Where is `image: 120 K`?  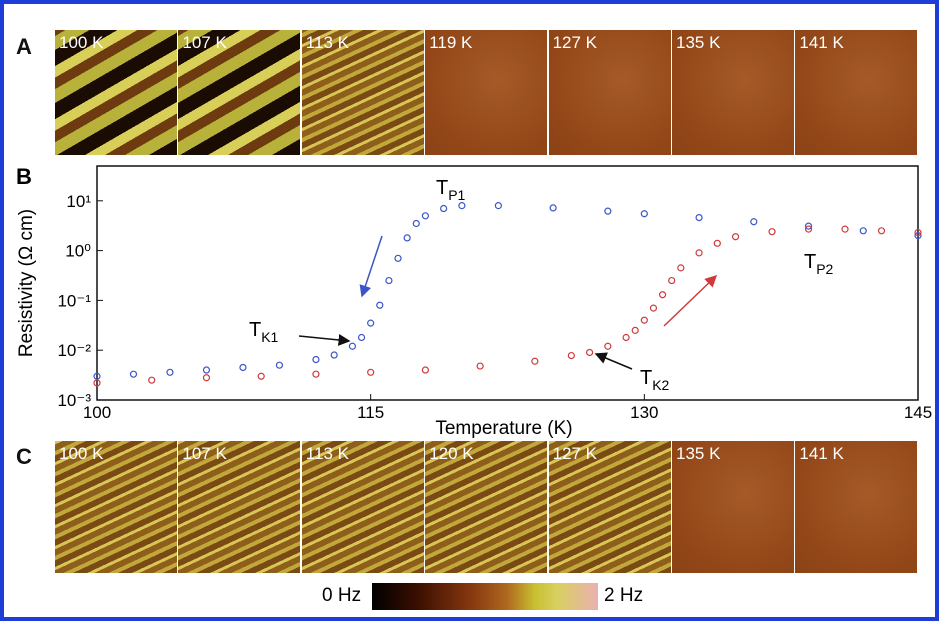 image: 120 K is located at coordinates (486, 507).